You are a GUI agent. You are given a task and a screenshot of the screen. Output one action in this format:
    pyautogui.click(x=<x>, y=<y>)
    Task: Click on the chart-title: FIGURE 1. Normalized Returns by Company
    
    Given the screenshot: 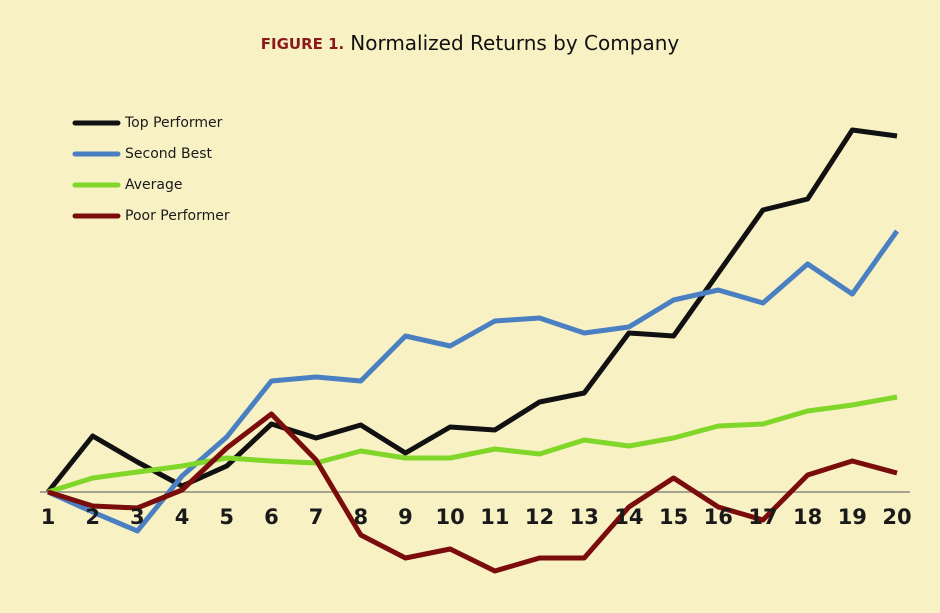 What is the action you would take?
    pyautogui.click(x=470, y=43)
    